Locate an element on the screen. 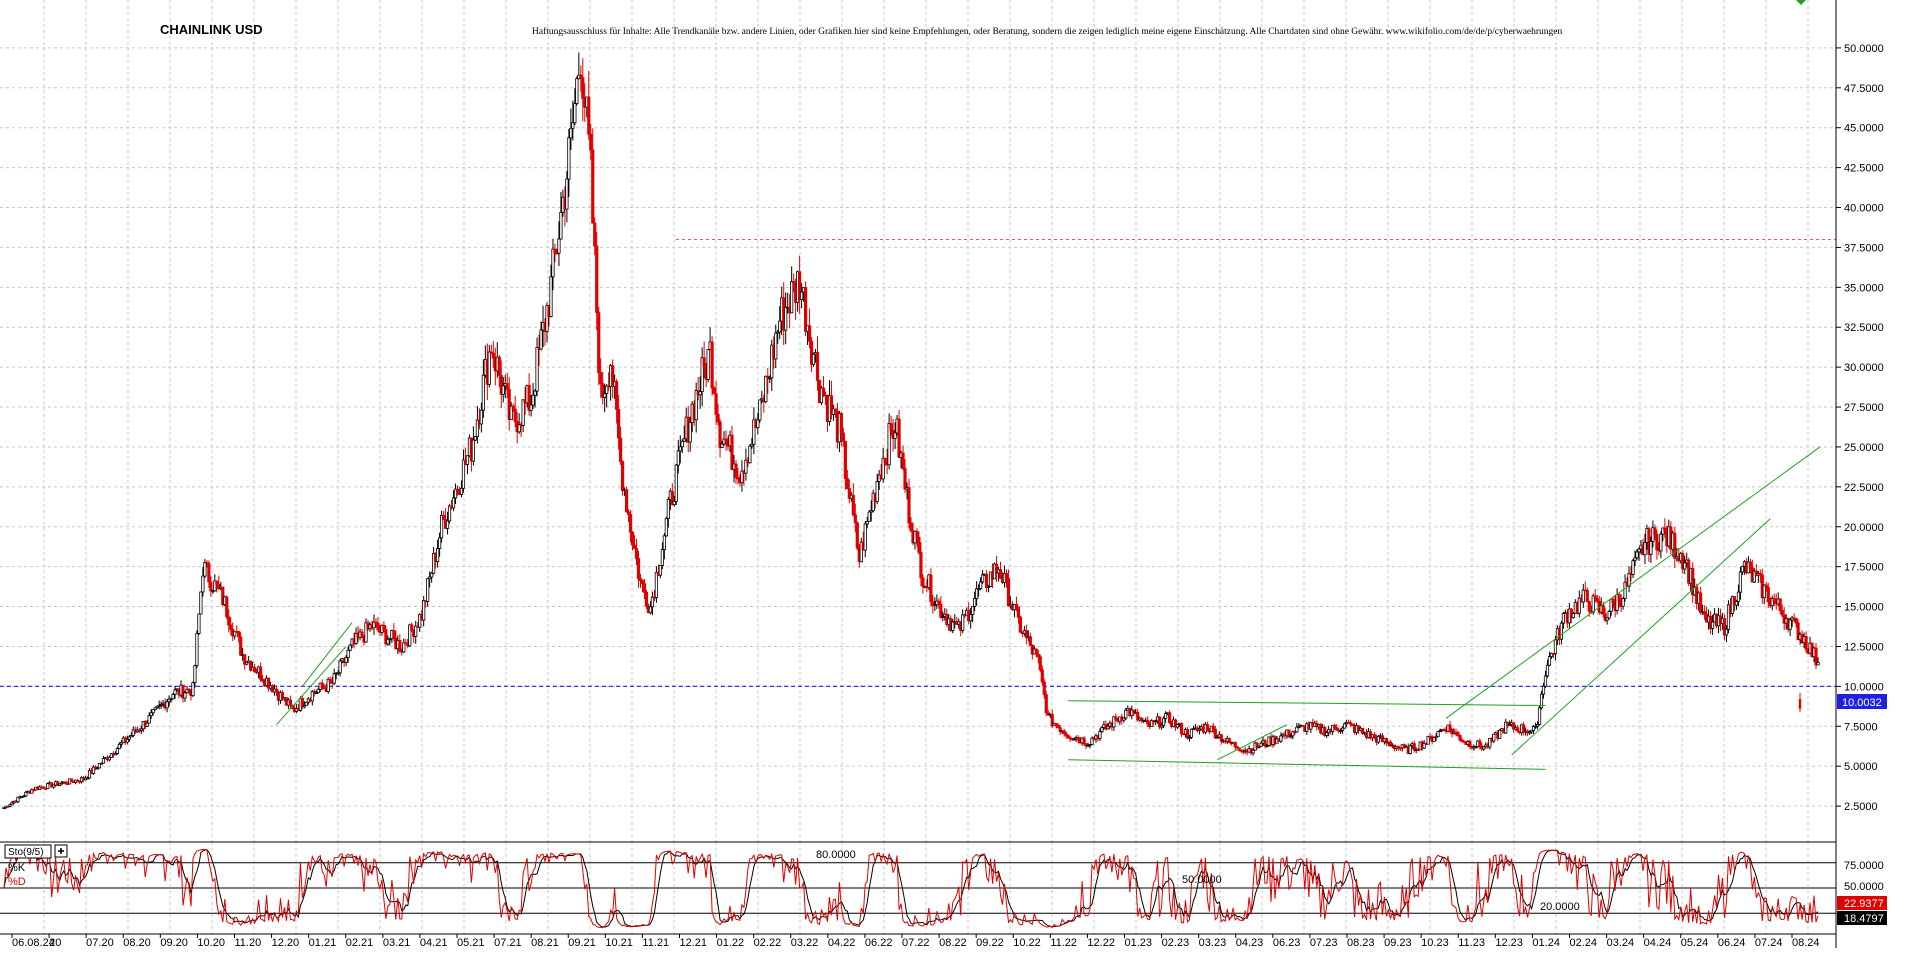 The height and width of the screenshot is (953, 1916). y-tick-label: 40.0000 is located at coordinates (1864, 209).